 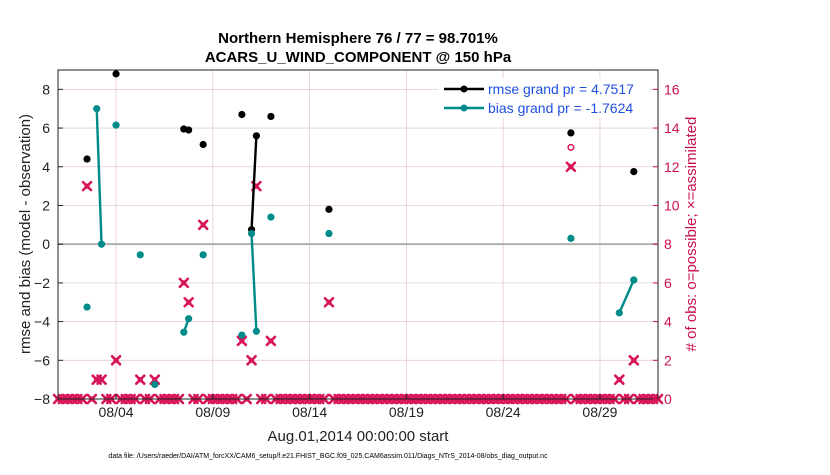 I want to click on y-axis-label: rmse and bias (model - observation), so click(x=25, y=234).